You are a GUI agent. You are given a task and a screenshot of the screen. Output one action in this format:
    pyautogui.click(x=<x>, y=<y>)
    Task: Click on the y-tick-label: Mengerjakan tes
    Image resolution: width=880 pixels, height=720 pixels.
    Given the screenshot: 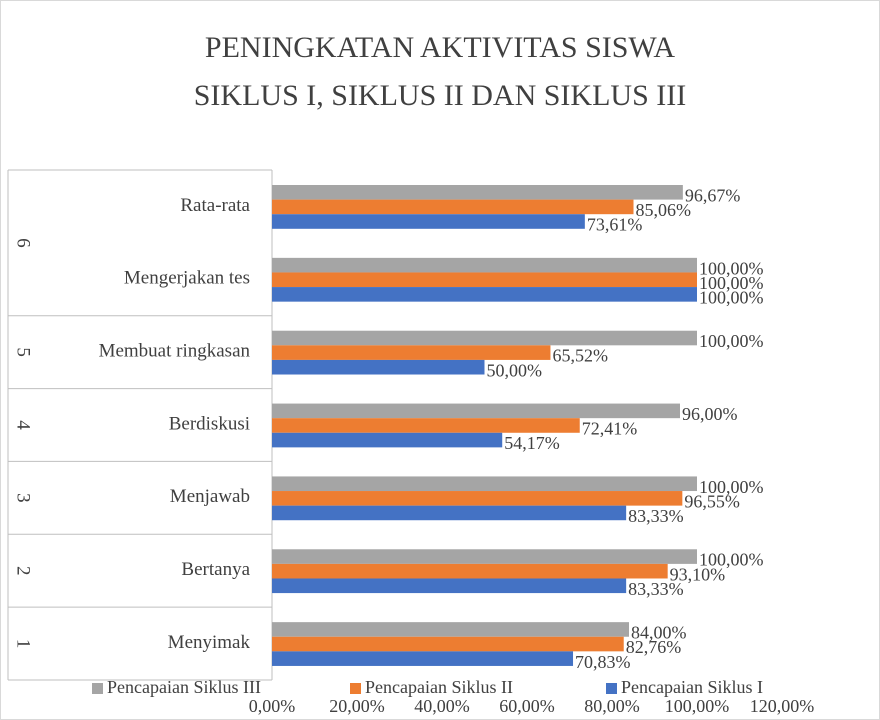 What is the action you would take?
    pyautogui.click(x=187, y=278)
    